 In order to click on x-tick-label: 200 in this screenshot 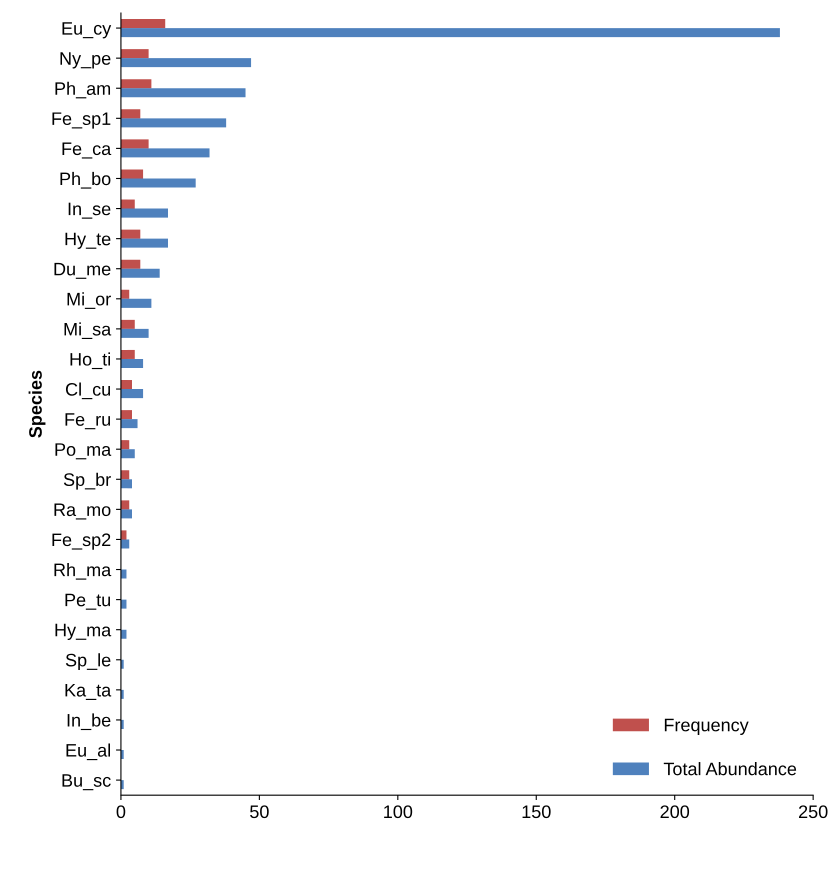, I will do `click(675, 811)`.